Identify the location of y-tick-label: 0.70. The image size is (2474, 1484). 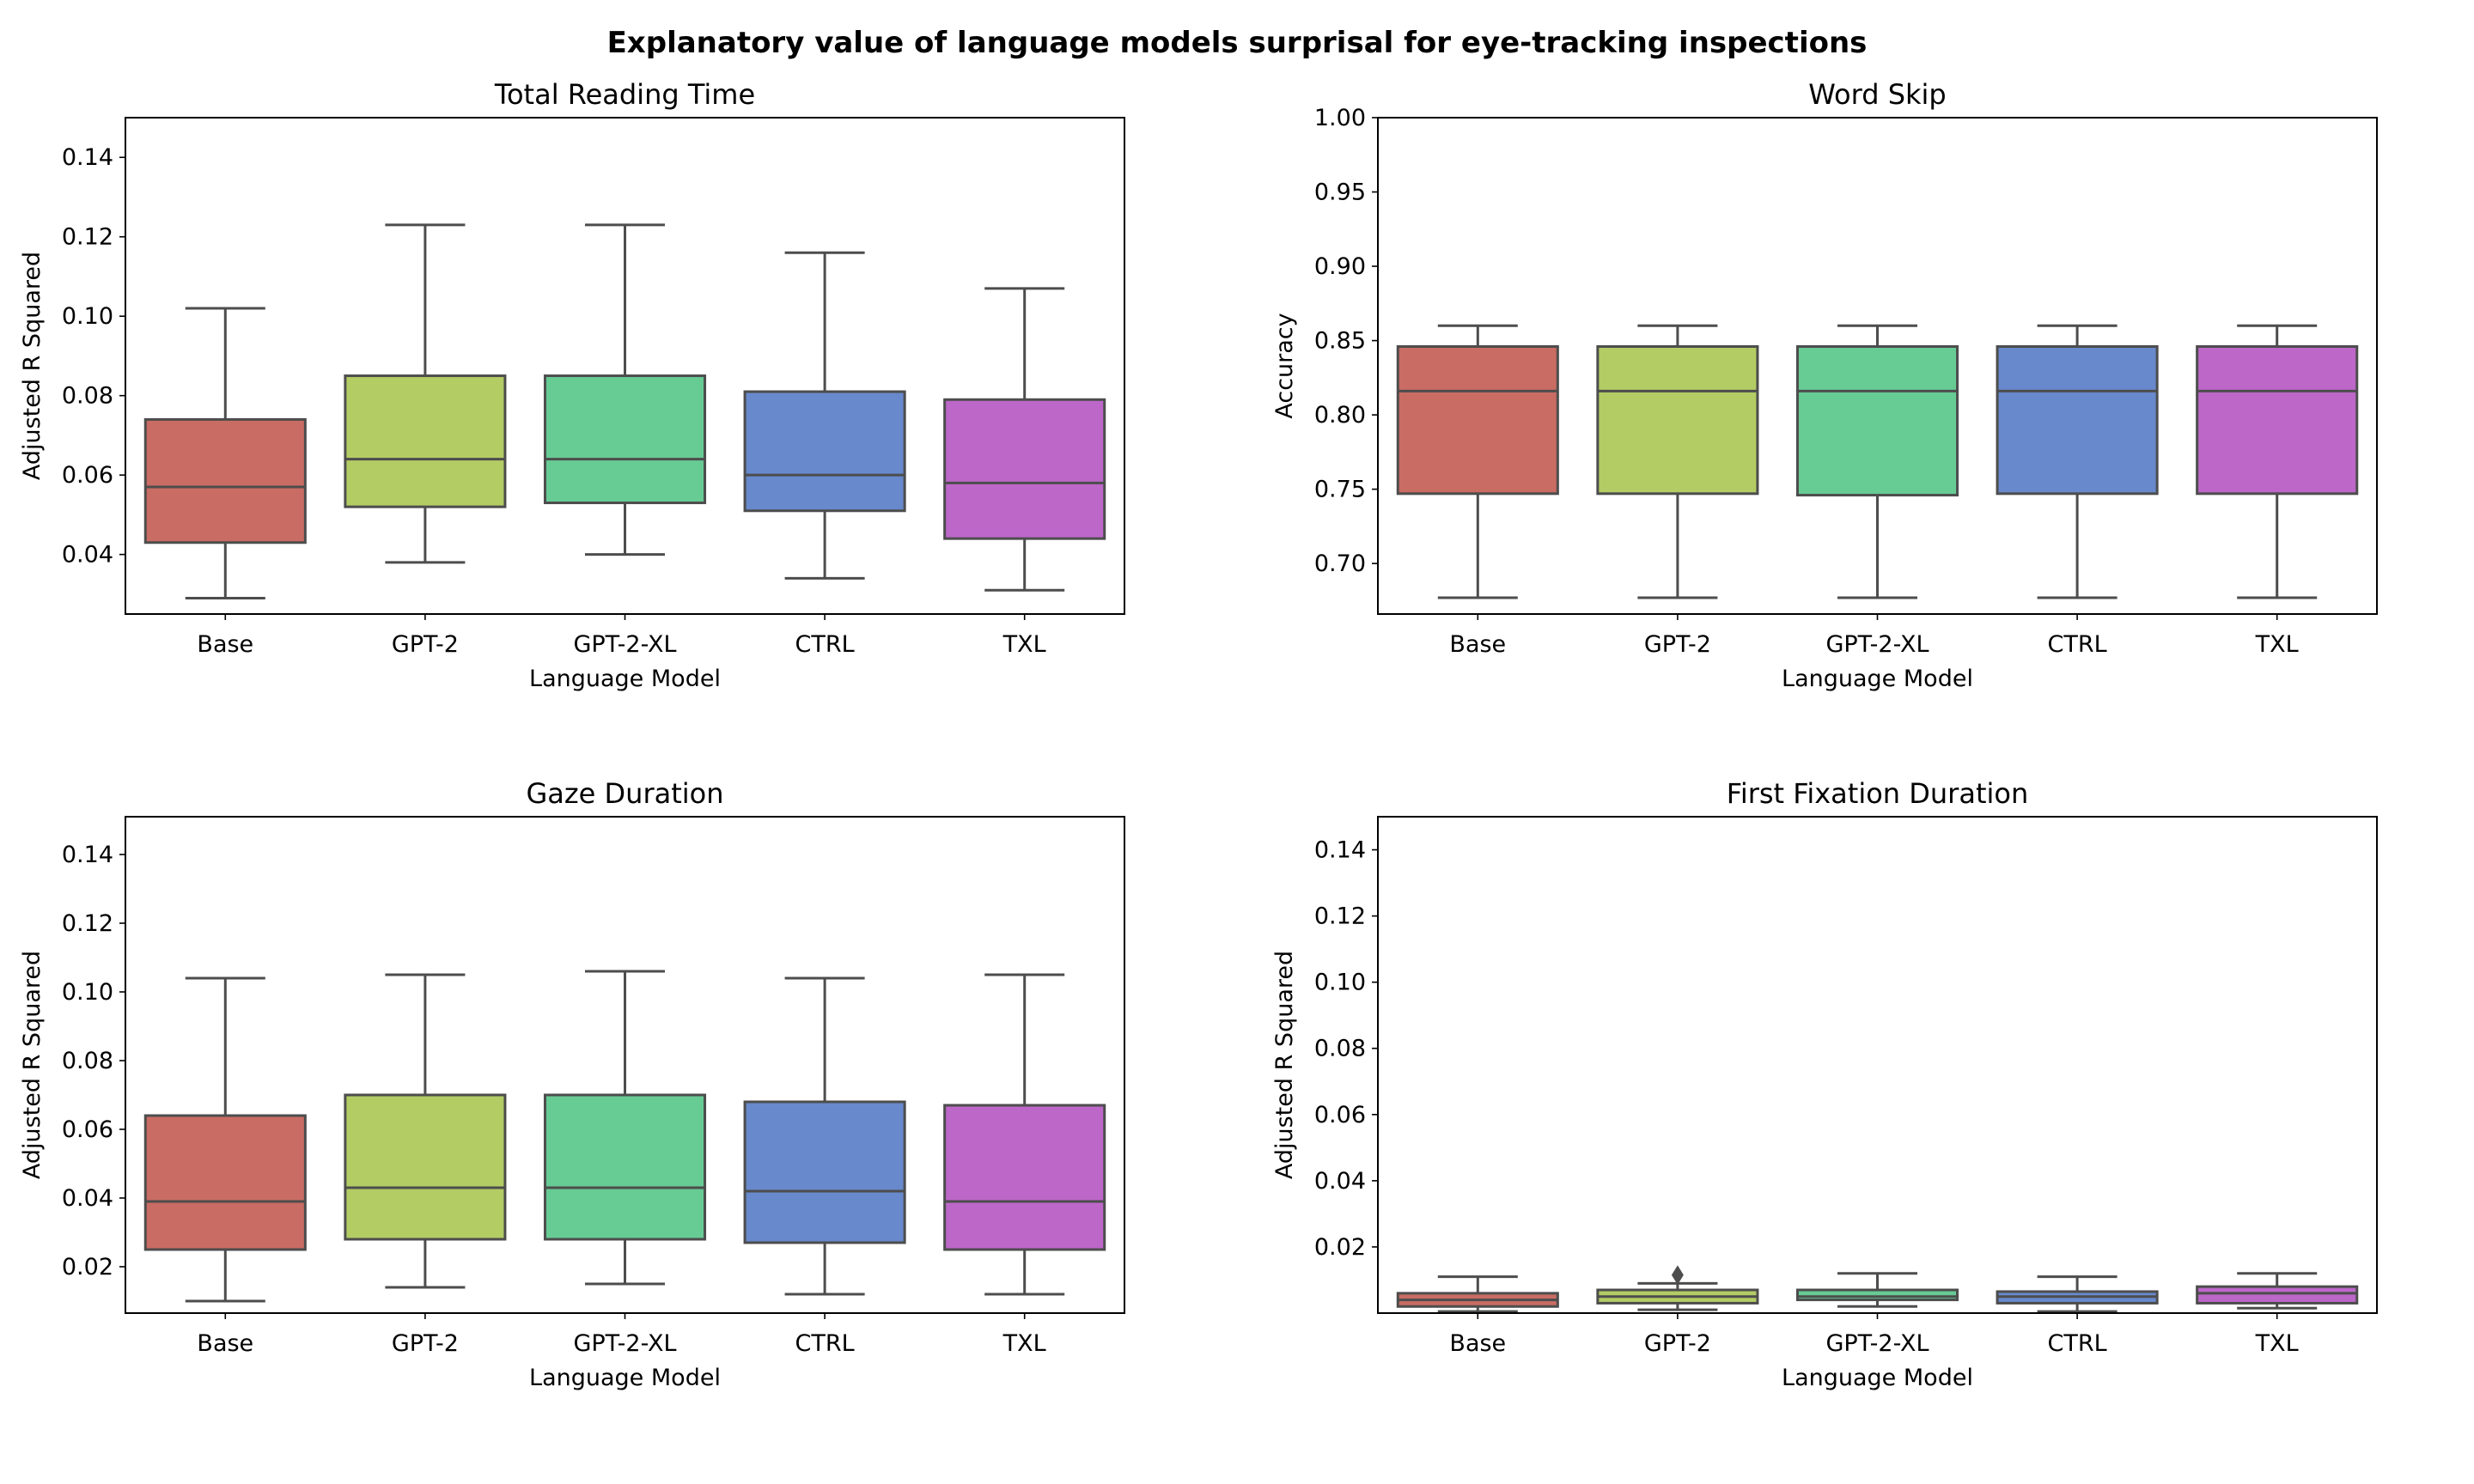
(1340, 563).